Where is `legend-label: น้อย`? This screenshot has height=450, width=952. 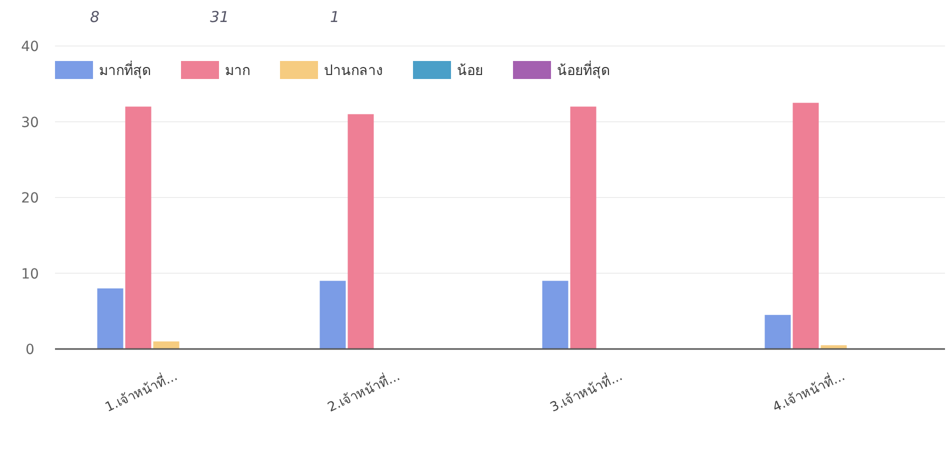 legend-label: น้อย is located at coordinates (470, 71).